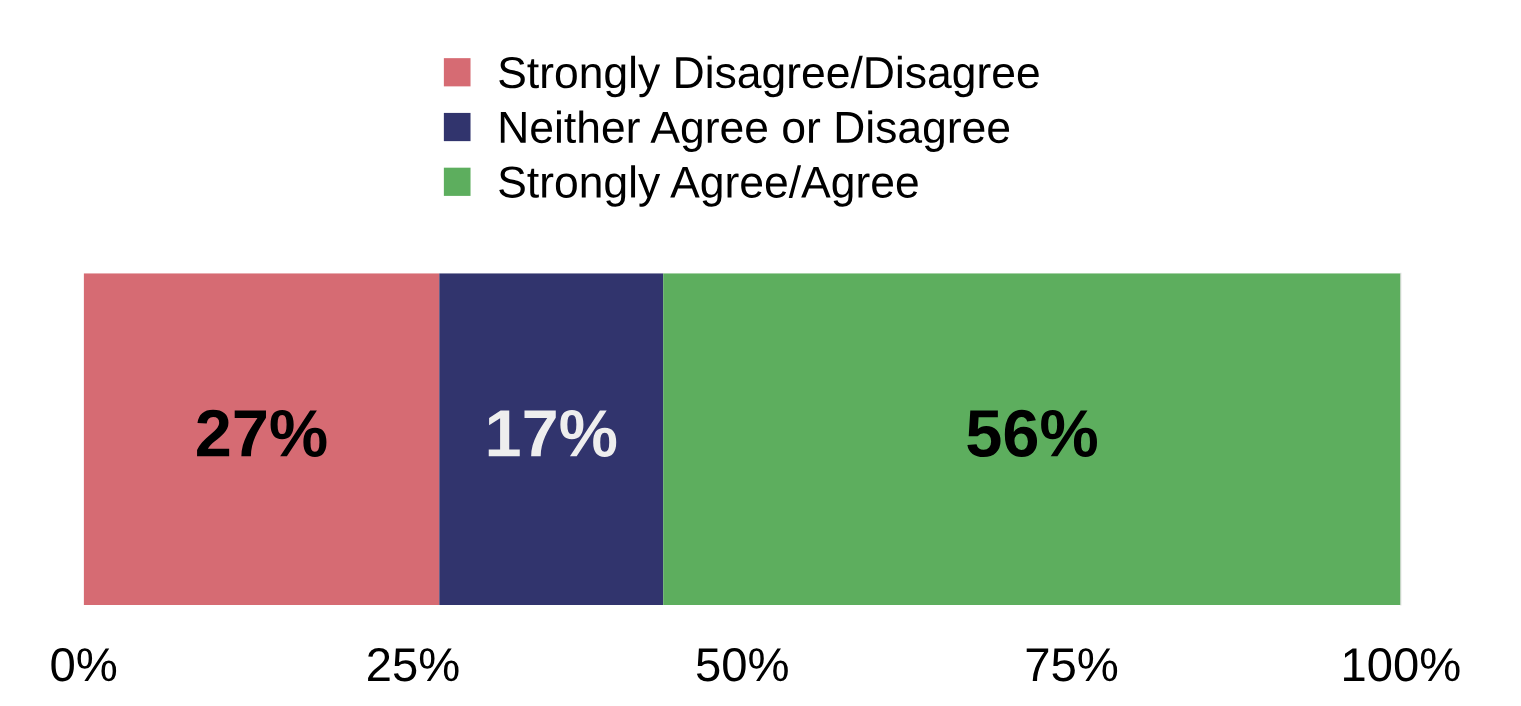  Describe the element at coordinates (742, 664) in the screenshot. I see `x-tick-label: 50%` at that location.